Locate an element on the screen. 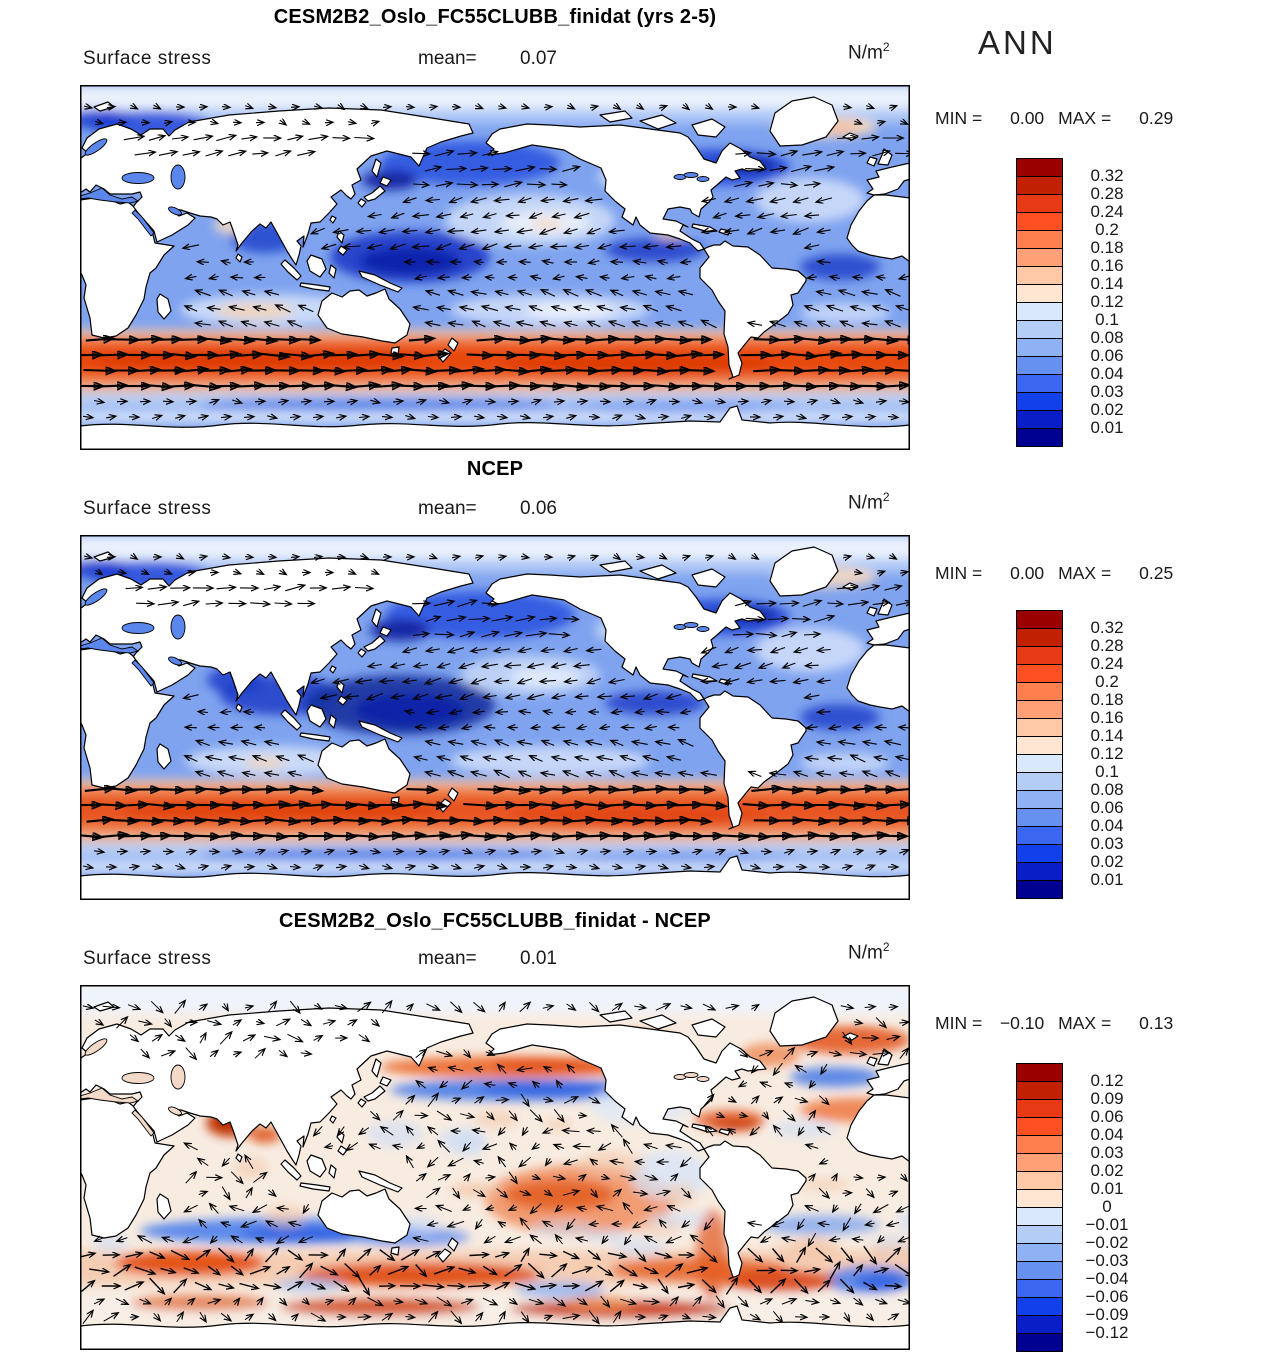 Image resolution: width=1285 pixels, height=1364 pixels. panel2-field-label: Surface stress is located at coordinates (147, 508).